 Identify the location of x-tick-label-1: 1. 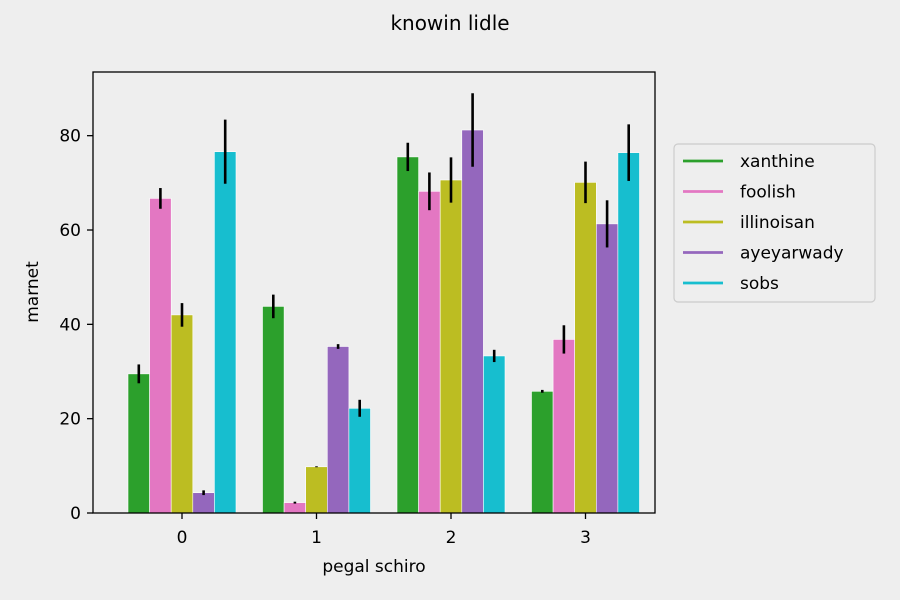
(316, 538).